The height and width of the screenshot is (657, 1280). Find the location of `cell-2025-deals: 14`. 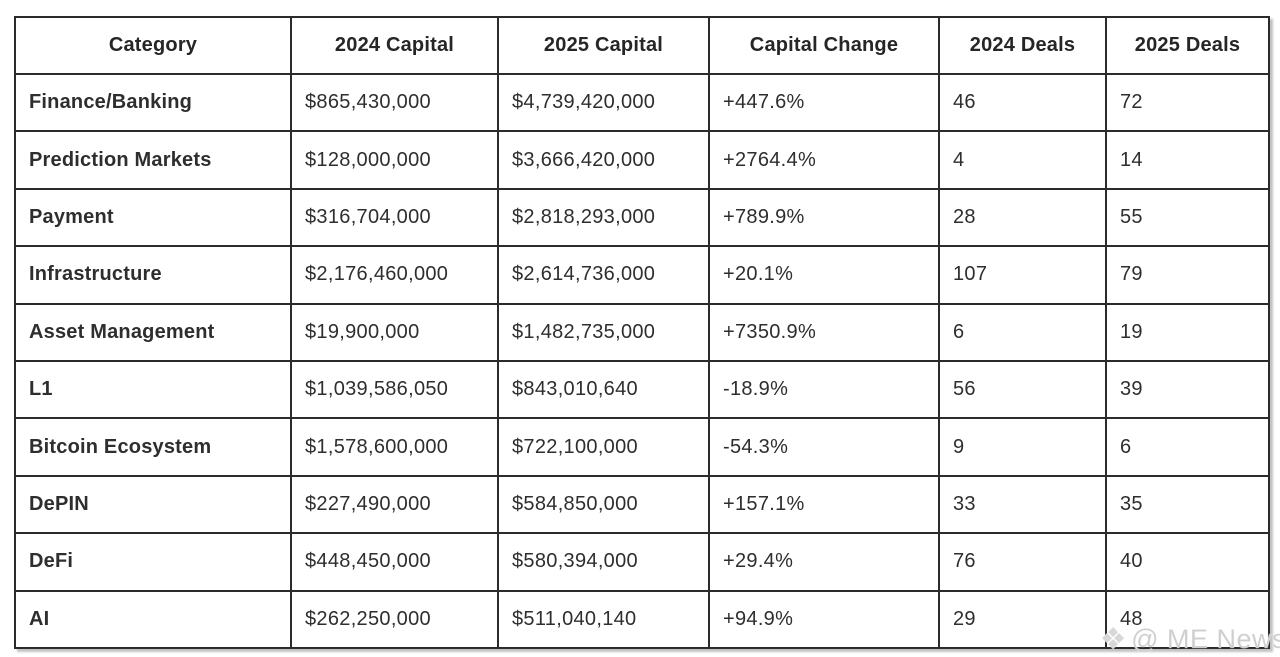

cell-2025-deals: 14 is located at coordinates (1187, 160).